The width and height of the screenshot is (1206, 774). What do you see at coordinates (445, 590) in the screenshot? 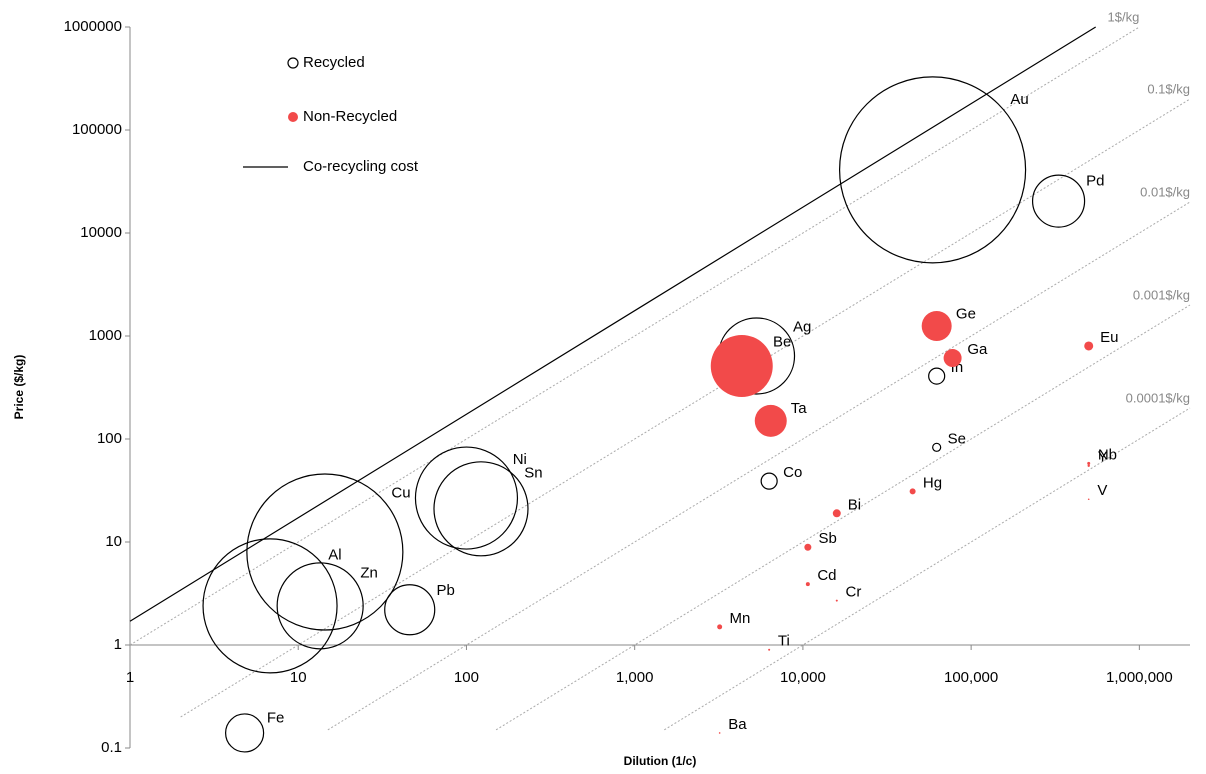
I see `bubble-label: Pb` at bounding box center [445, 590].